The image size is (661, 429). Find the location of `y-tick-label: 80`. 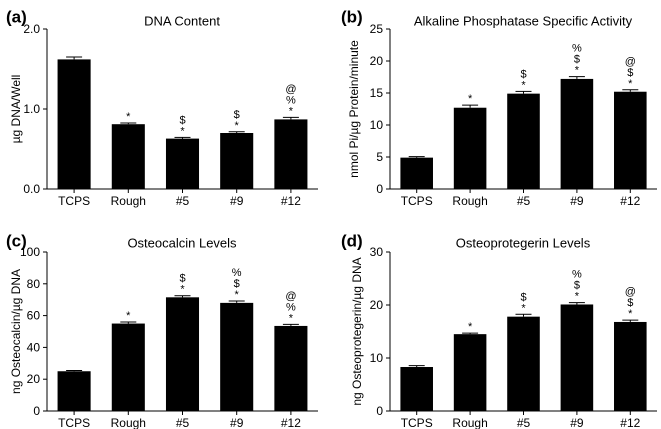

y-tick-label: 80 is located at coordinates (34, 284).